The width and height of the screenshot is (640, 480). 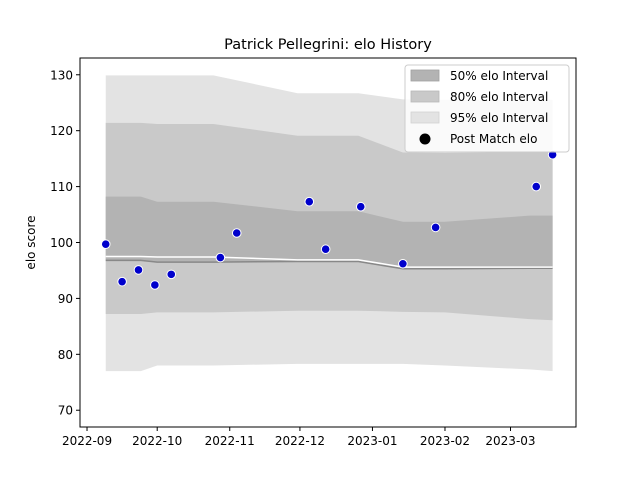 I want to click on y-tick-label: 100, so click(x=61, y=243).